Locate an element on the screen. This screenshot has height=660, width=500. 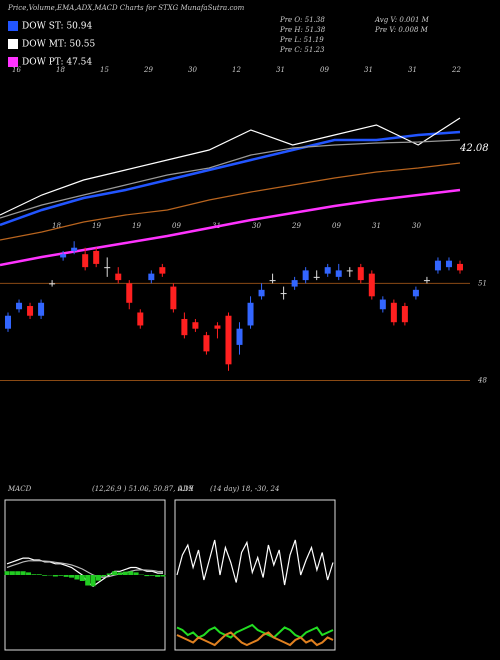
date-label: 29 is located at coordinates (296, 226).